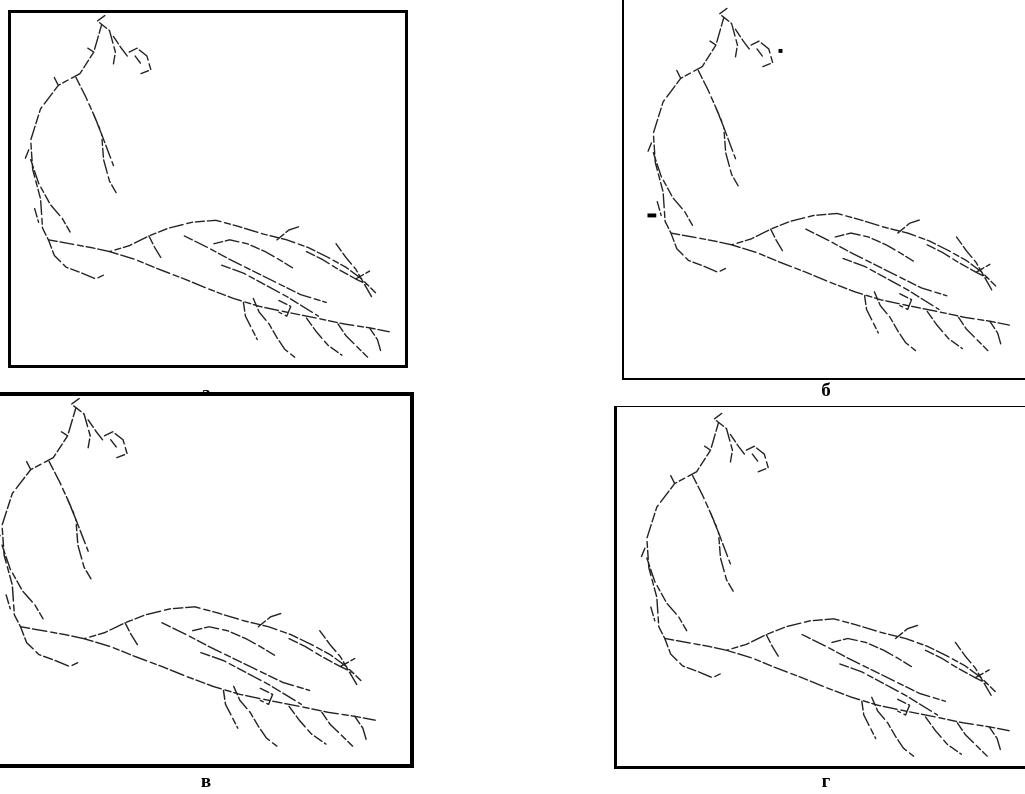 The width and height of the screenshot is (1025, 794). I want to click on caption-c: в, so click(206, 781).